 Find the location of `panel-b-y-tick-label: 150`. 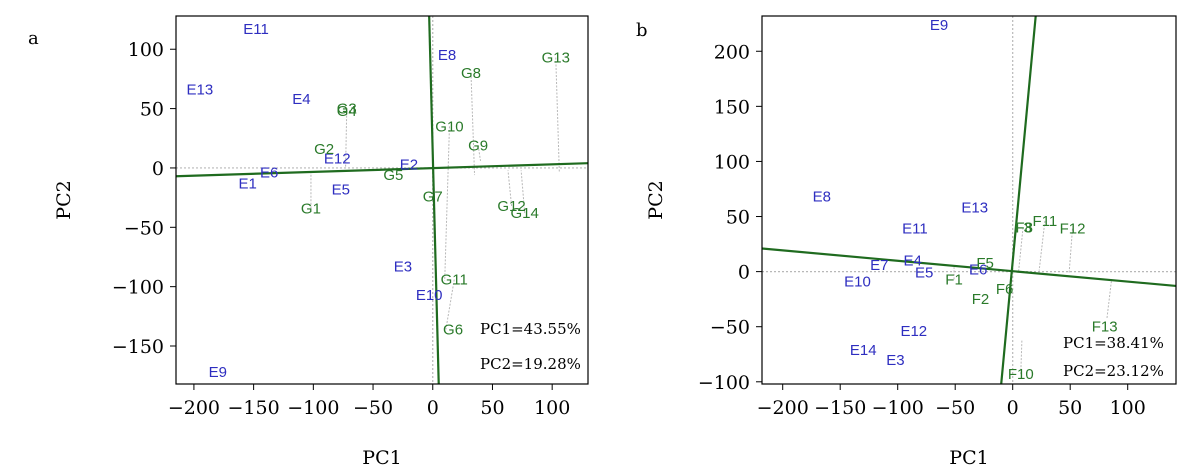

panel-b-y-tick-label: 150 is located at coordinates (732, 107).